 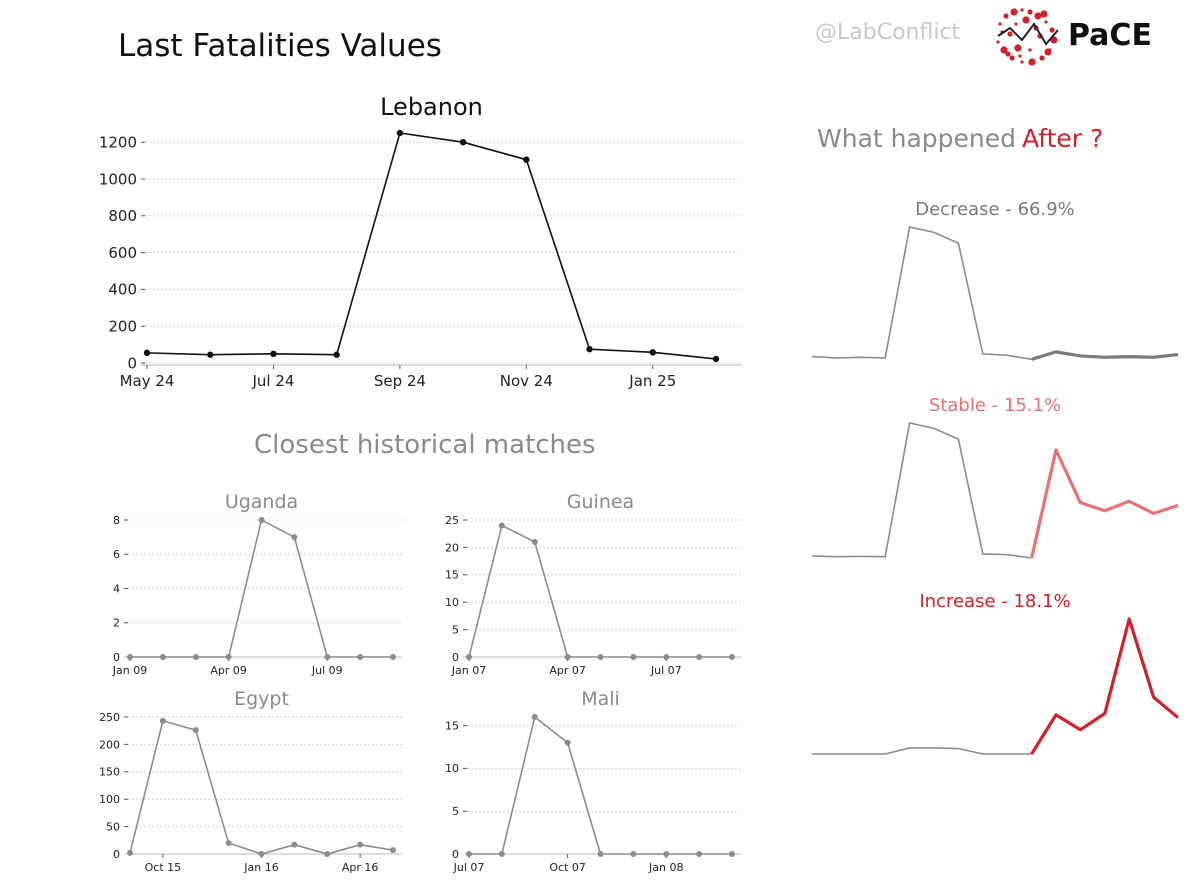 What do you see at coordinates (452, 575) in the screenshot?
I see `guinea-ytick-label: 15` at bounding box center [452, 575].